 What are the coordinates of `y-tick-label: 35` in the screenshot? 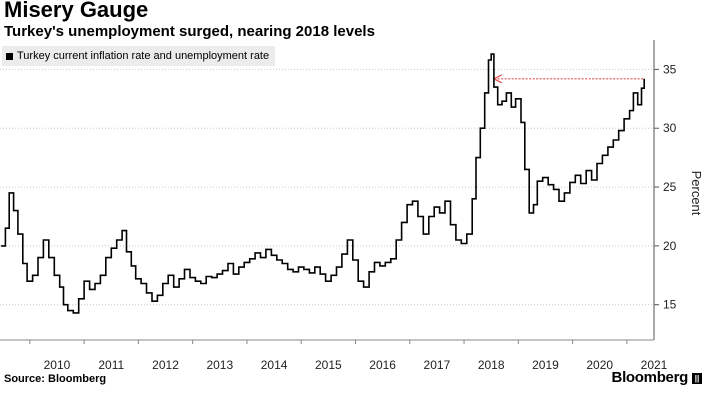 It's located at (670, 69).